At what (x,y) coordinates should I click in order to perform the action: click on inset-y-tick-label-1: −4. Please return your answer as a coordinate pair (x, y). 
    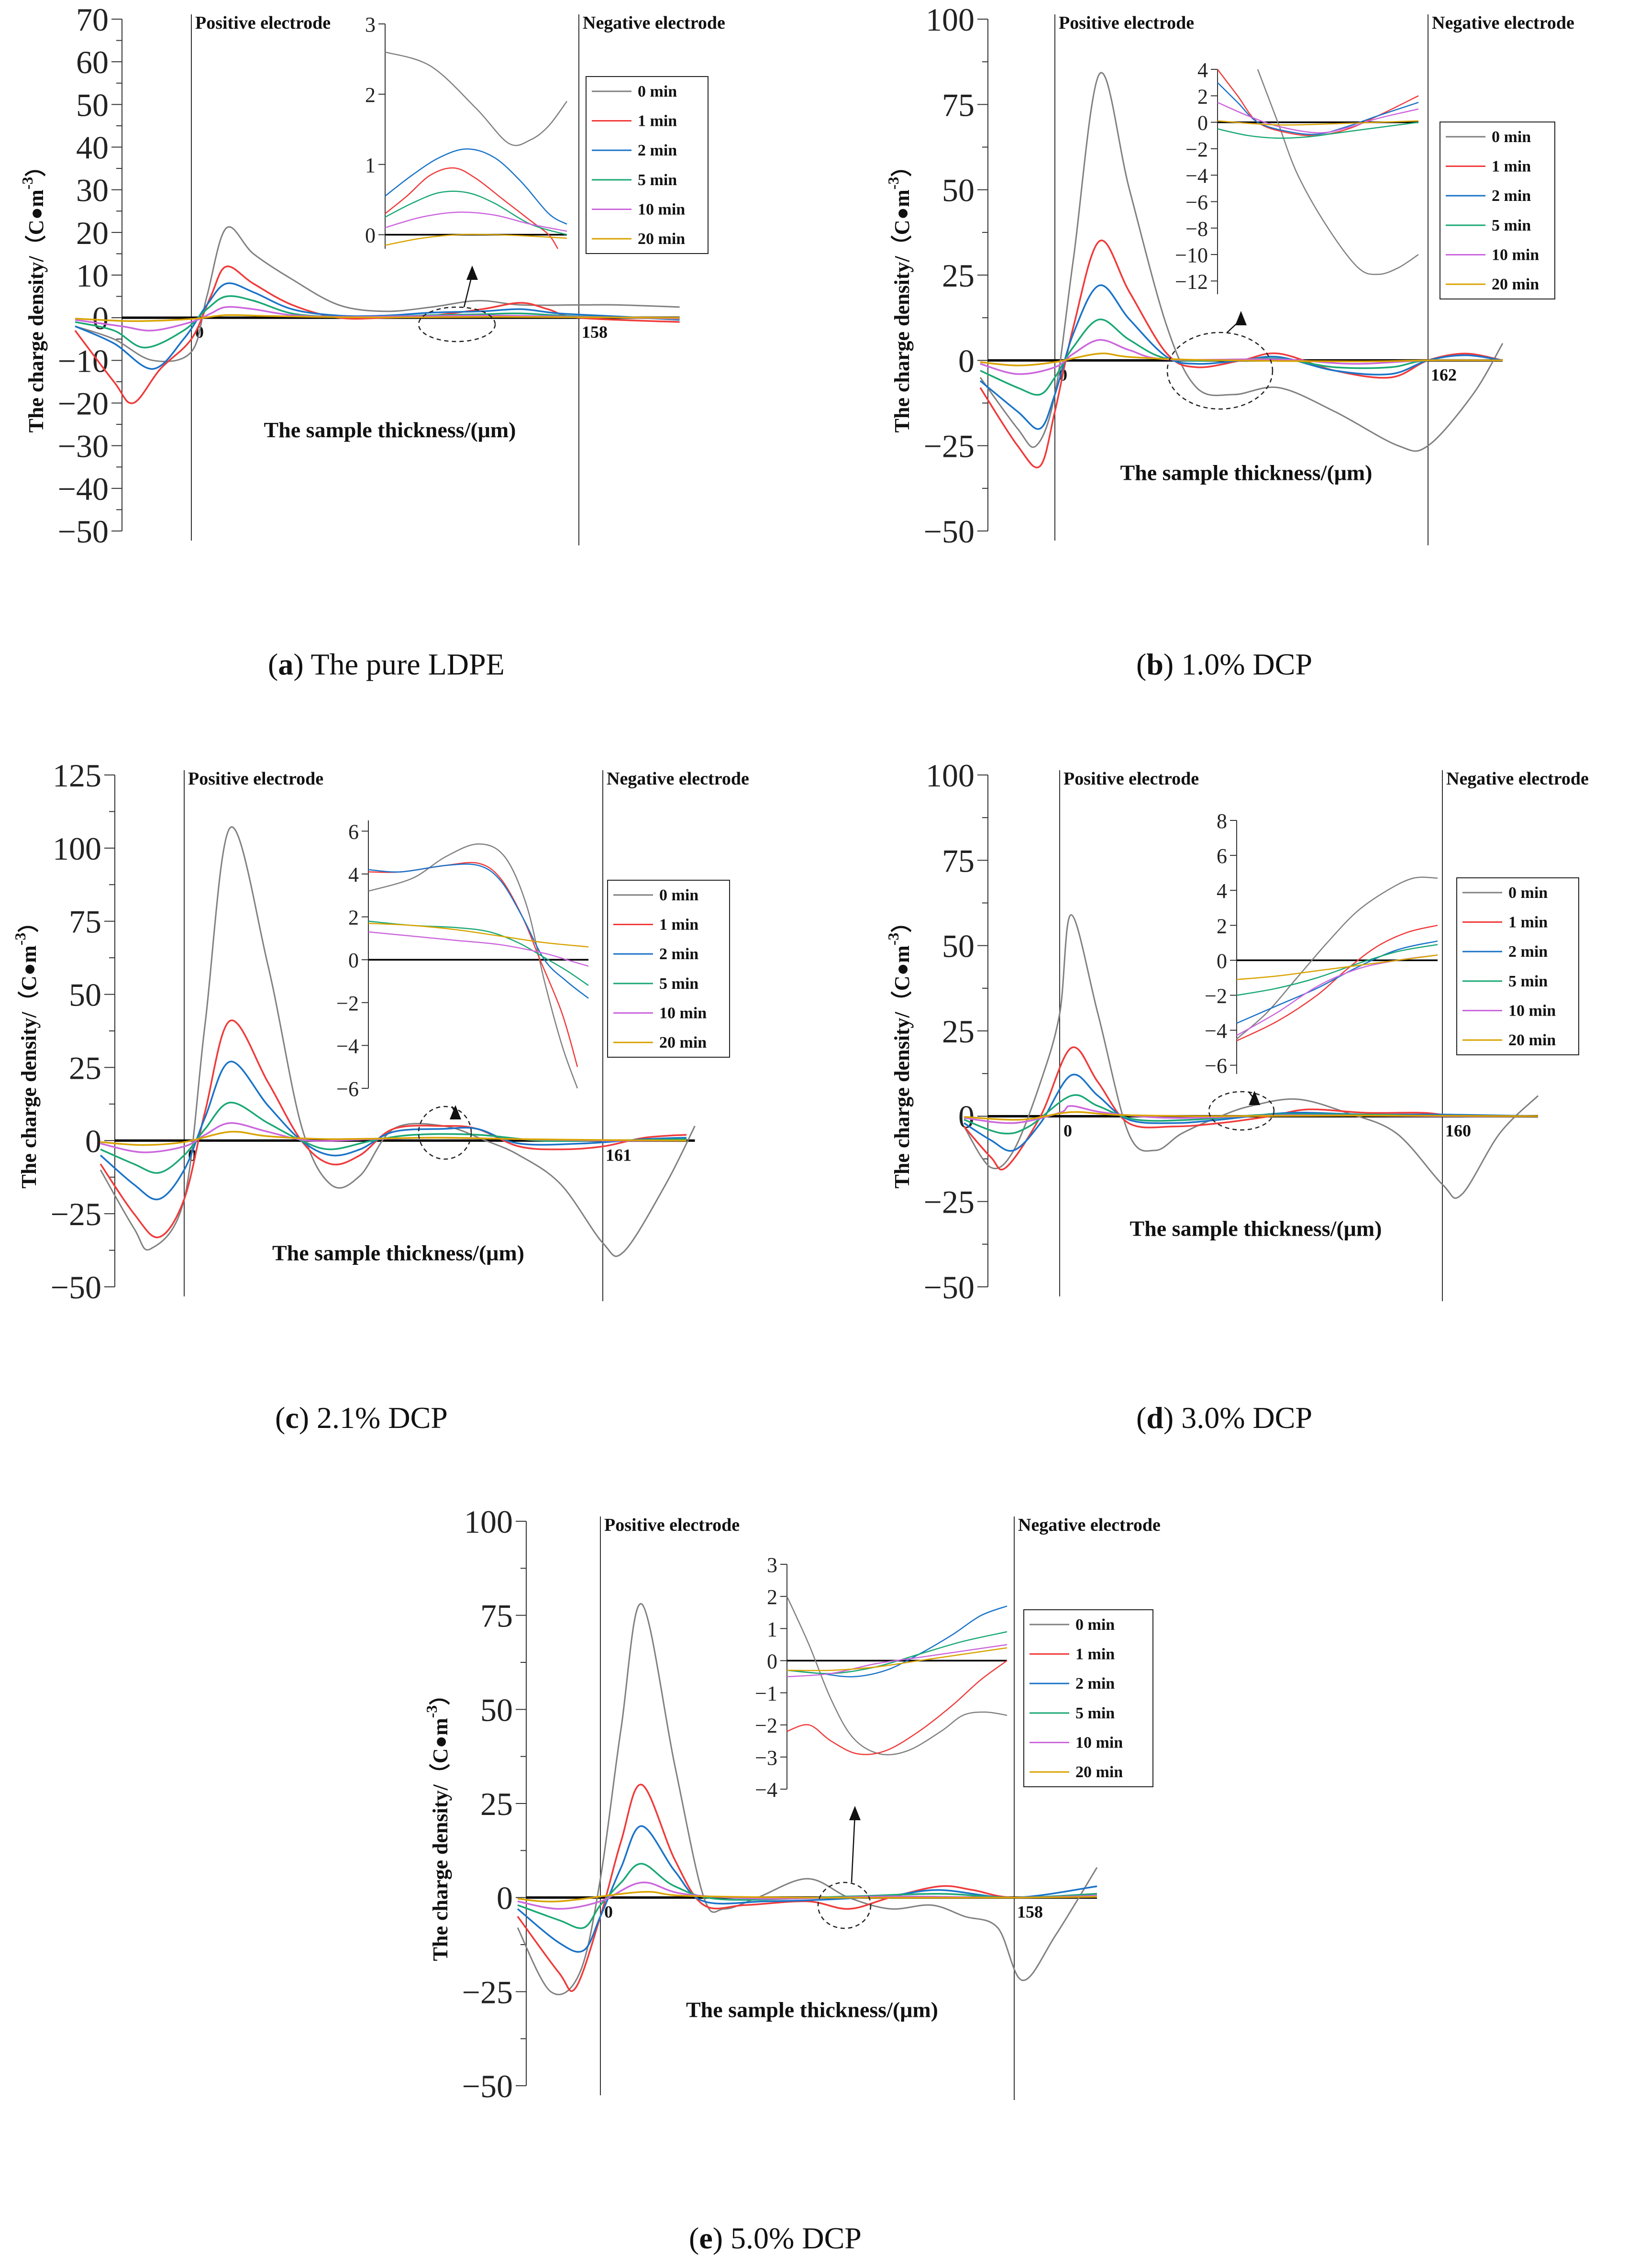
    Looking at the image, I should click on (347, 1046).